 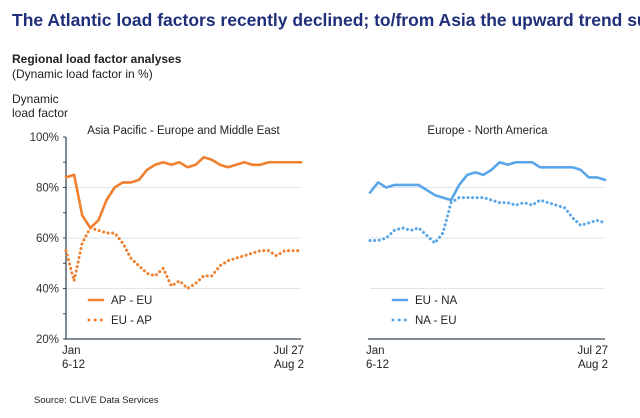 I want to click on y-tick-label: 20%, so click(x=47, y=340).